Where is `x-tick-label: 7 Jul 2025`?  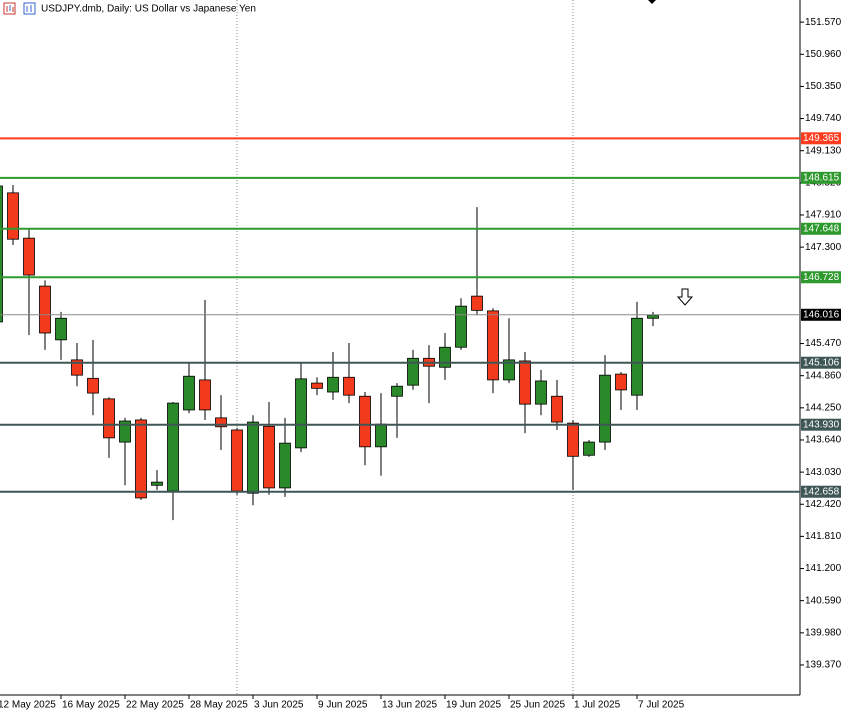 x-tick-label: 7 Jul 2025 is located at coordinates (661, 705).